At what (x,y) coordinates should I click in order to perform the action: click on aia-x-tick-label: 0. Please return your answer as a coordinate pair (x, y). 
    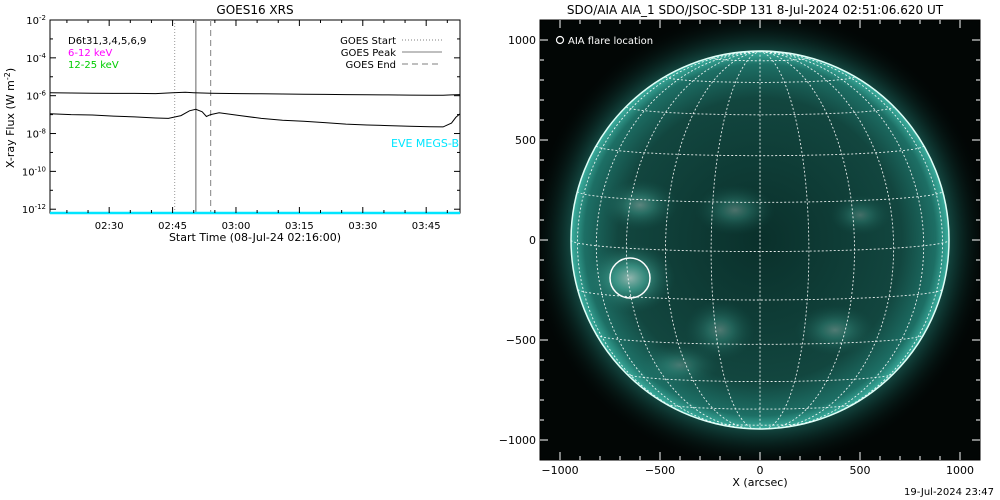
    Looking at the image, I should click on (760, 470).